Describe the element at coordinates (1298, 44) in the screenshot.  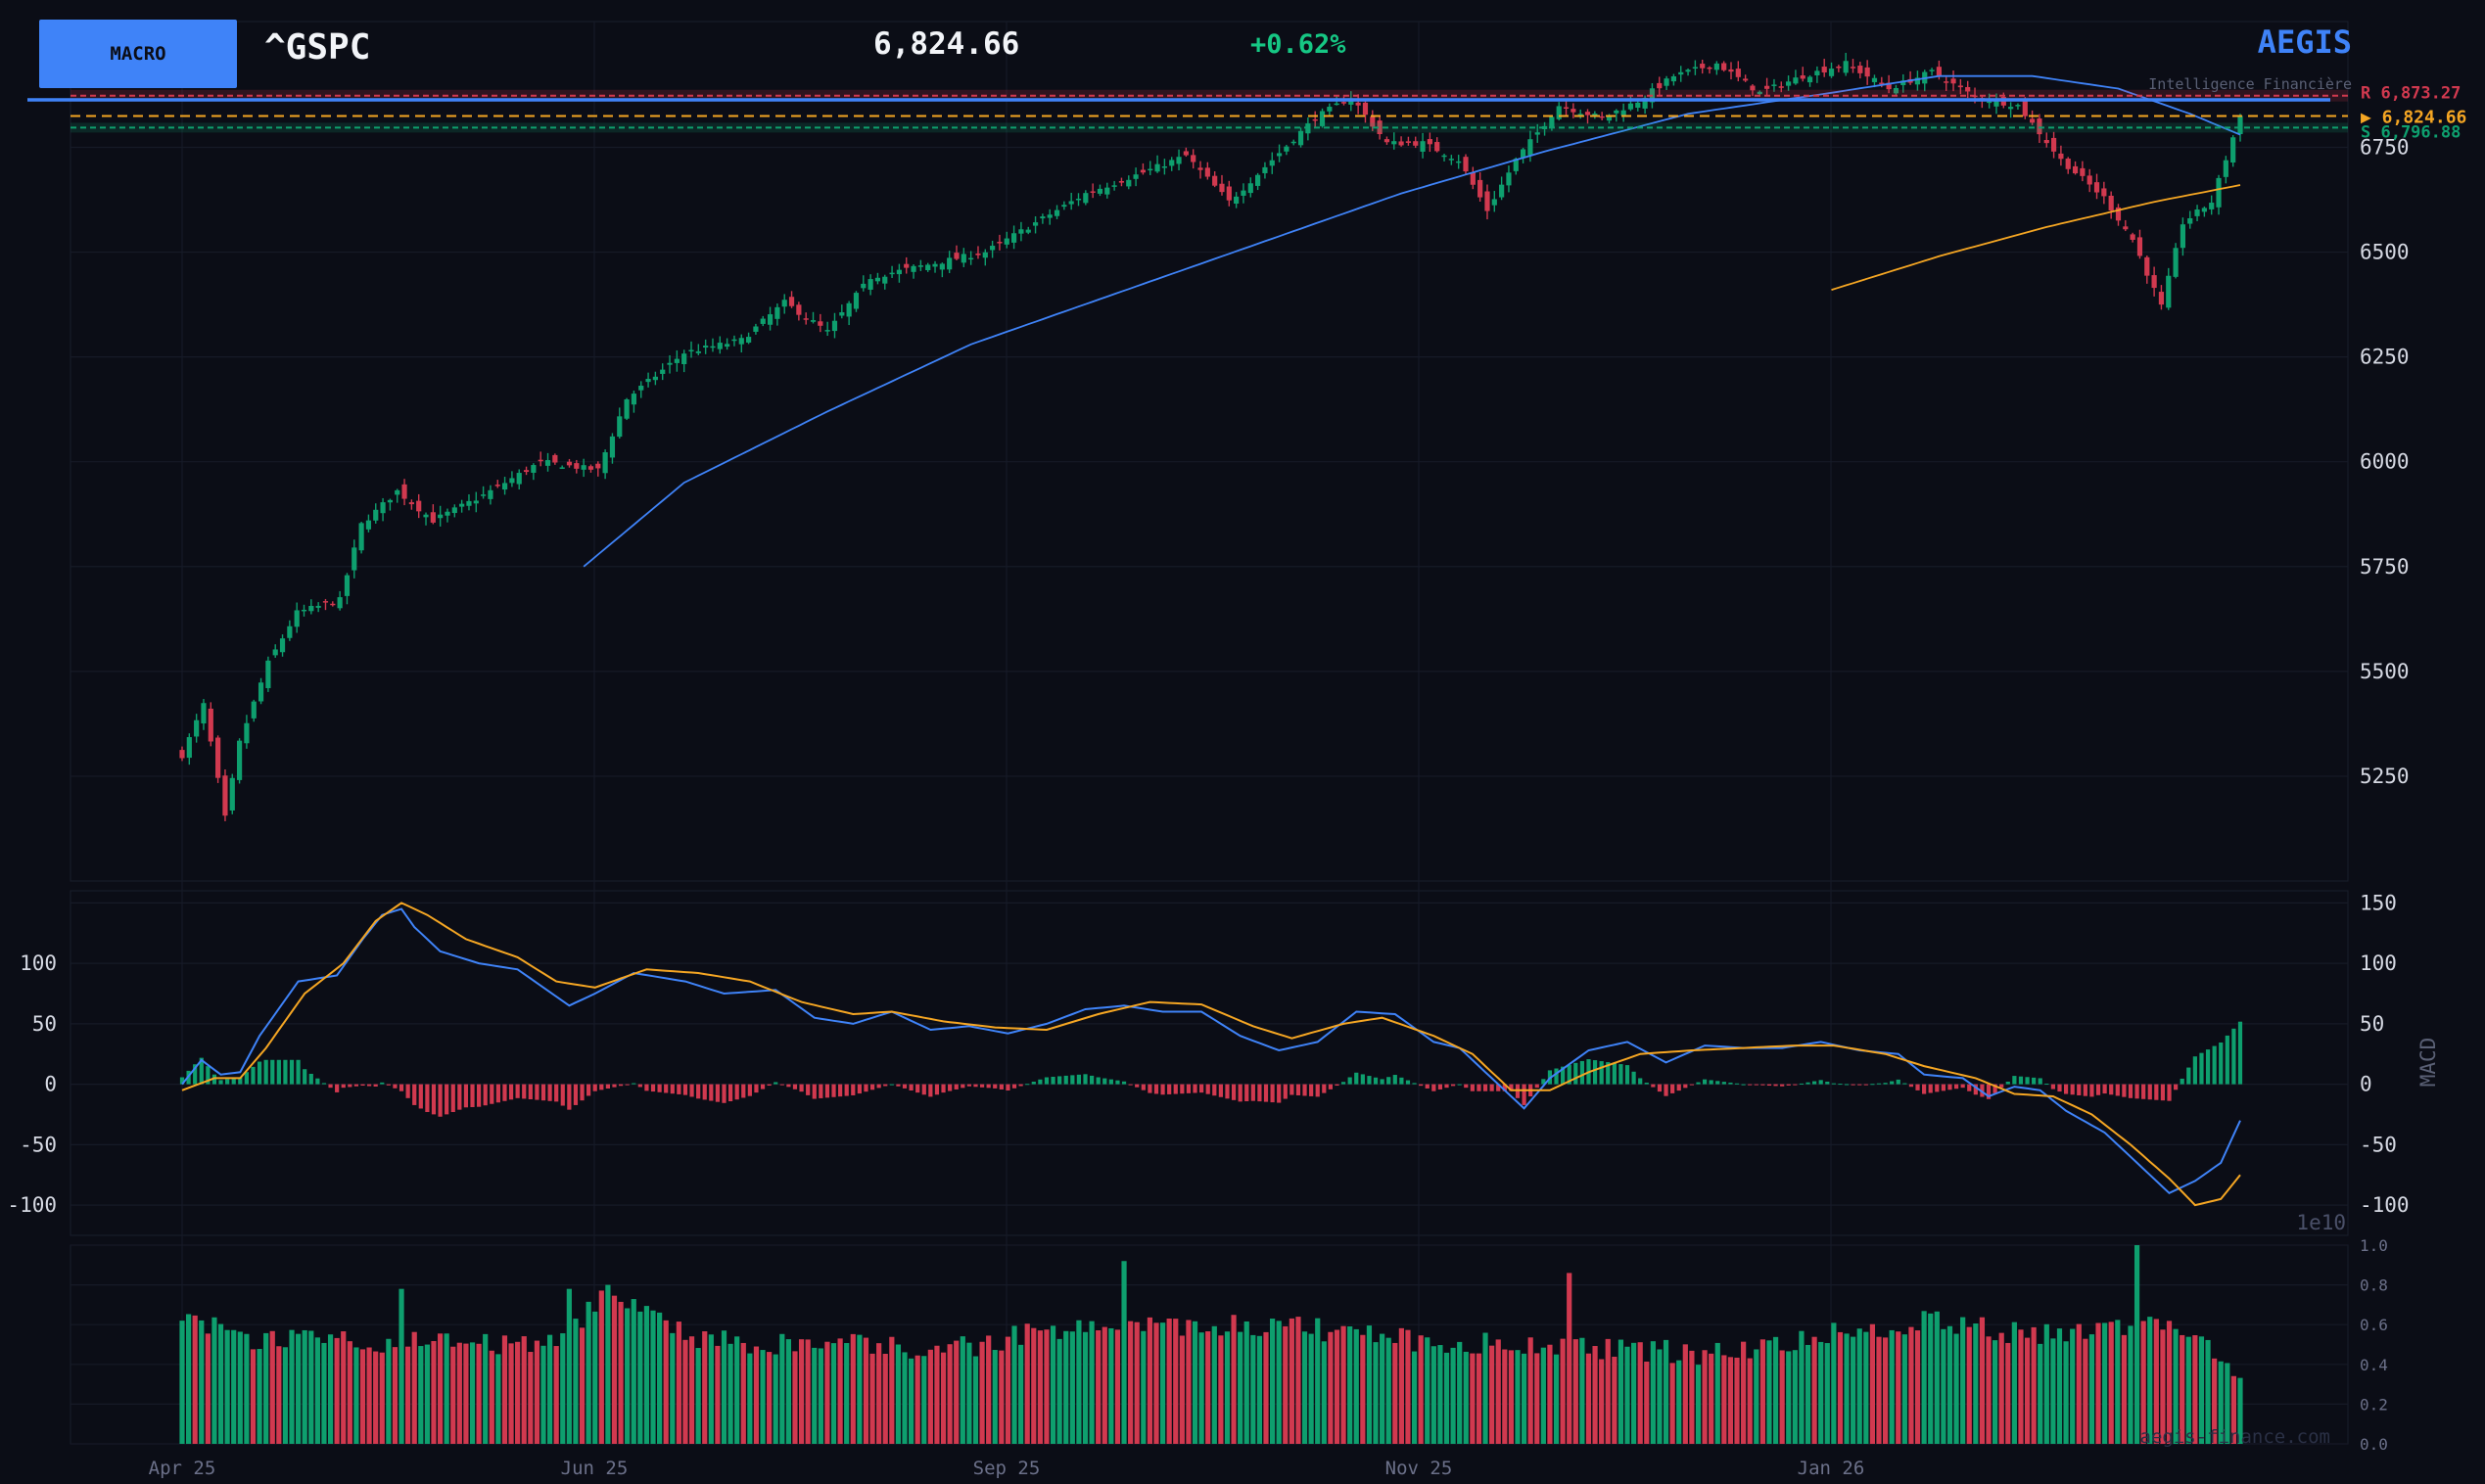
I see `price-change: +0.62%` at that location.